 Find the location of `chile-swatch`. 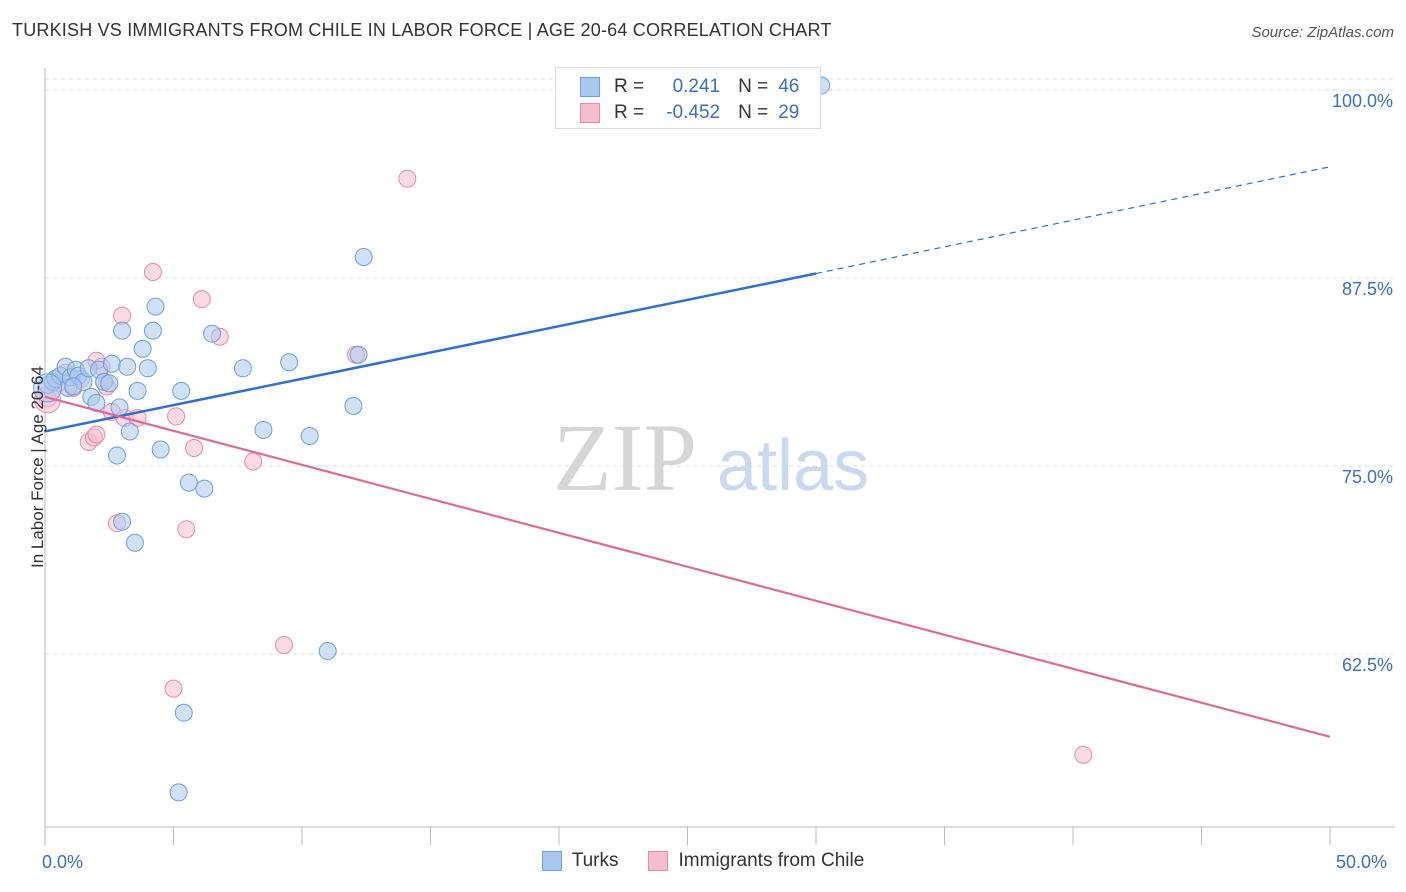

chile-swatch is located at coordinates (590, 113).